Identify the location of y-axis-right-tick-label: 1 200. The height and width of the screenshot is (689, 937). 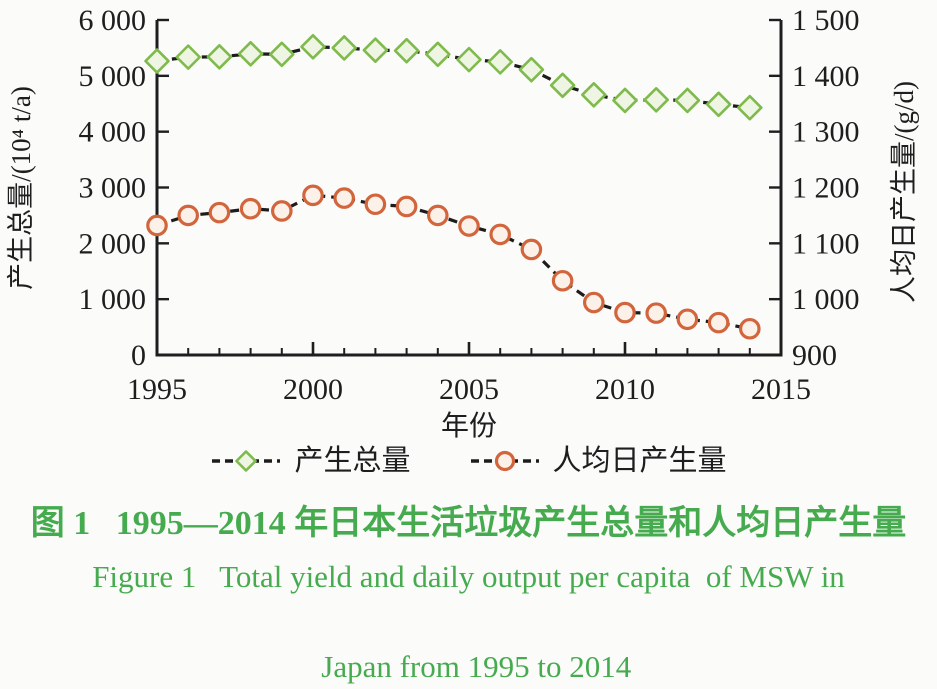
(826, 188).